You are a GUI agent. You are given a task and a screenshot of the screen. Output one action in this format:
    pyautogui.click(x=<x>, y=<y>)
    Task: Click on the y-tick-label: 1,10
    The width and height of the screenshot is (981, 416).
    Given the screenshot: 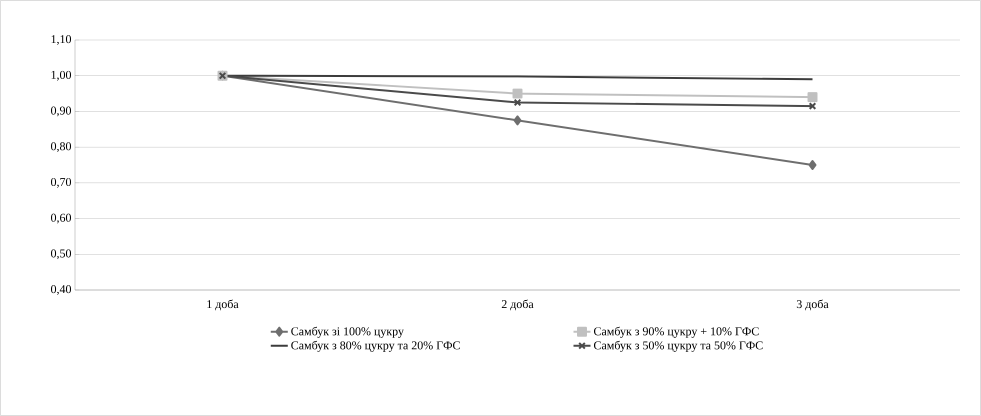 What is the action you would take?
    pyautogui.click(x=62, y=40)
    